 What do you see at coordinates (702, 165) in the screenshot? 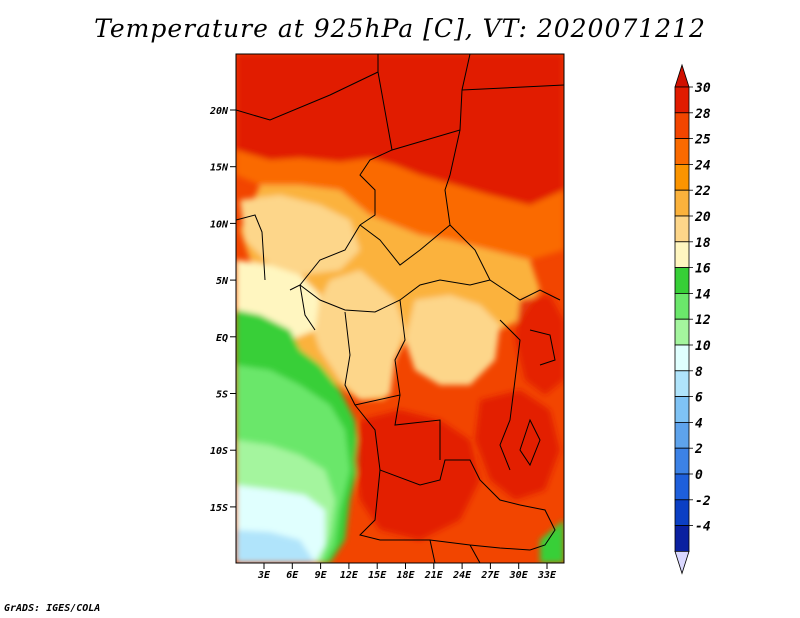
I see `colorbar-label: 24` at bounding box center [702, 165].